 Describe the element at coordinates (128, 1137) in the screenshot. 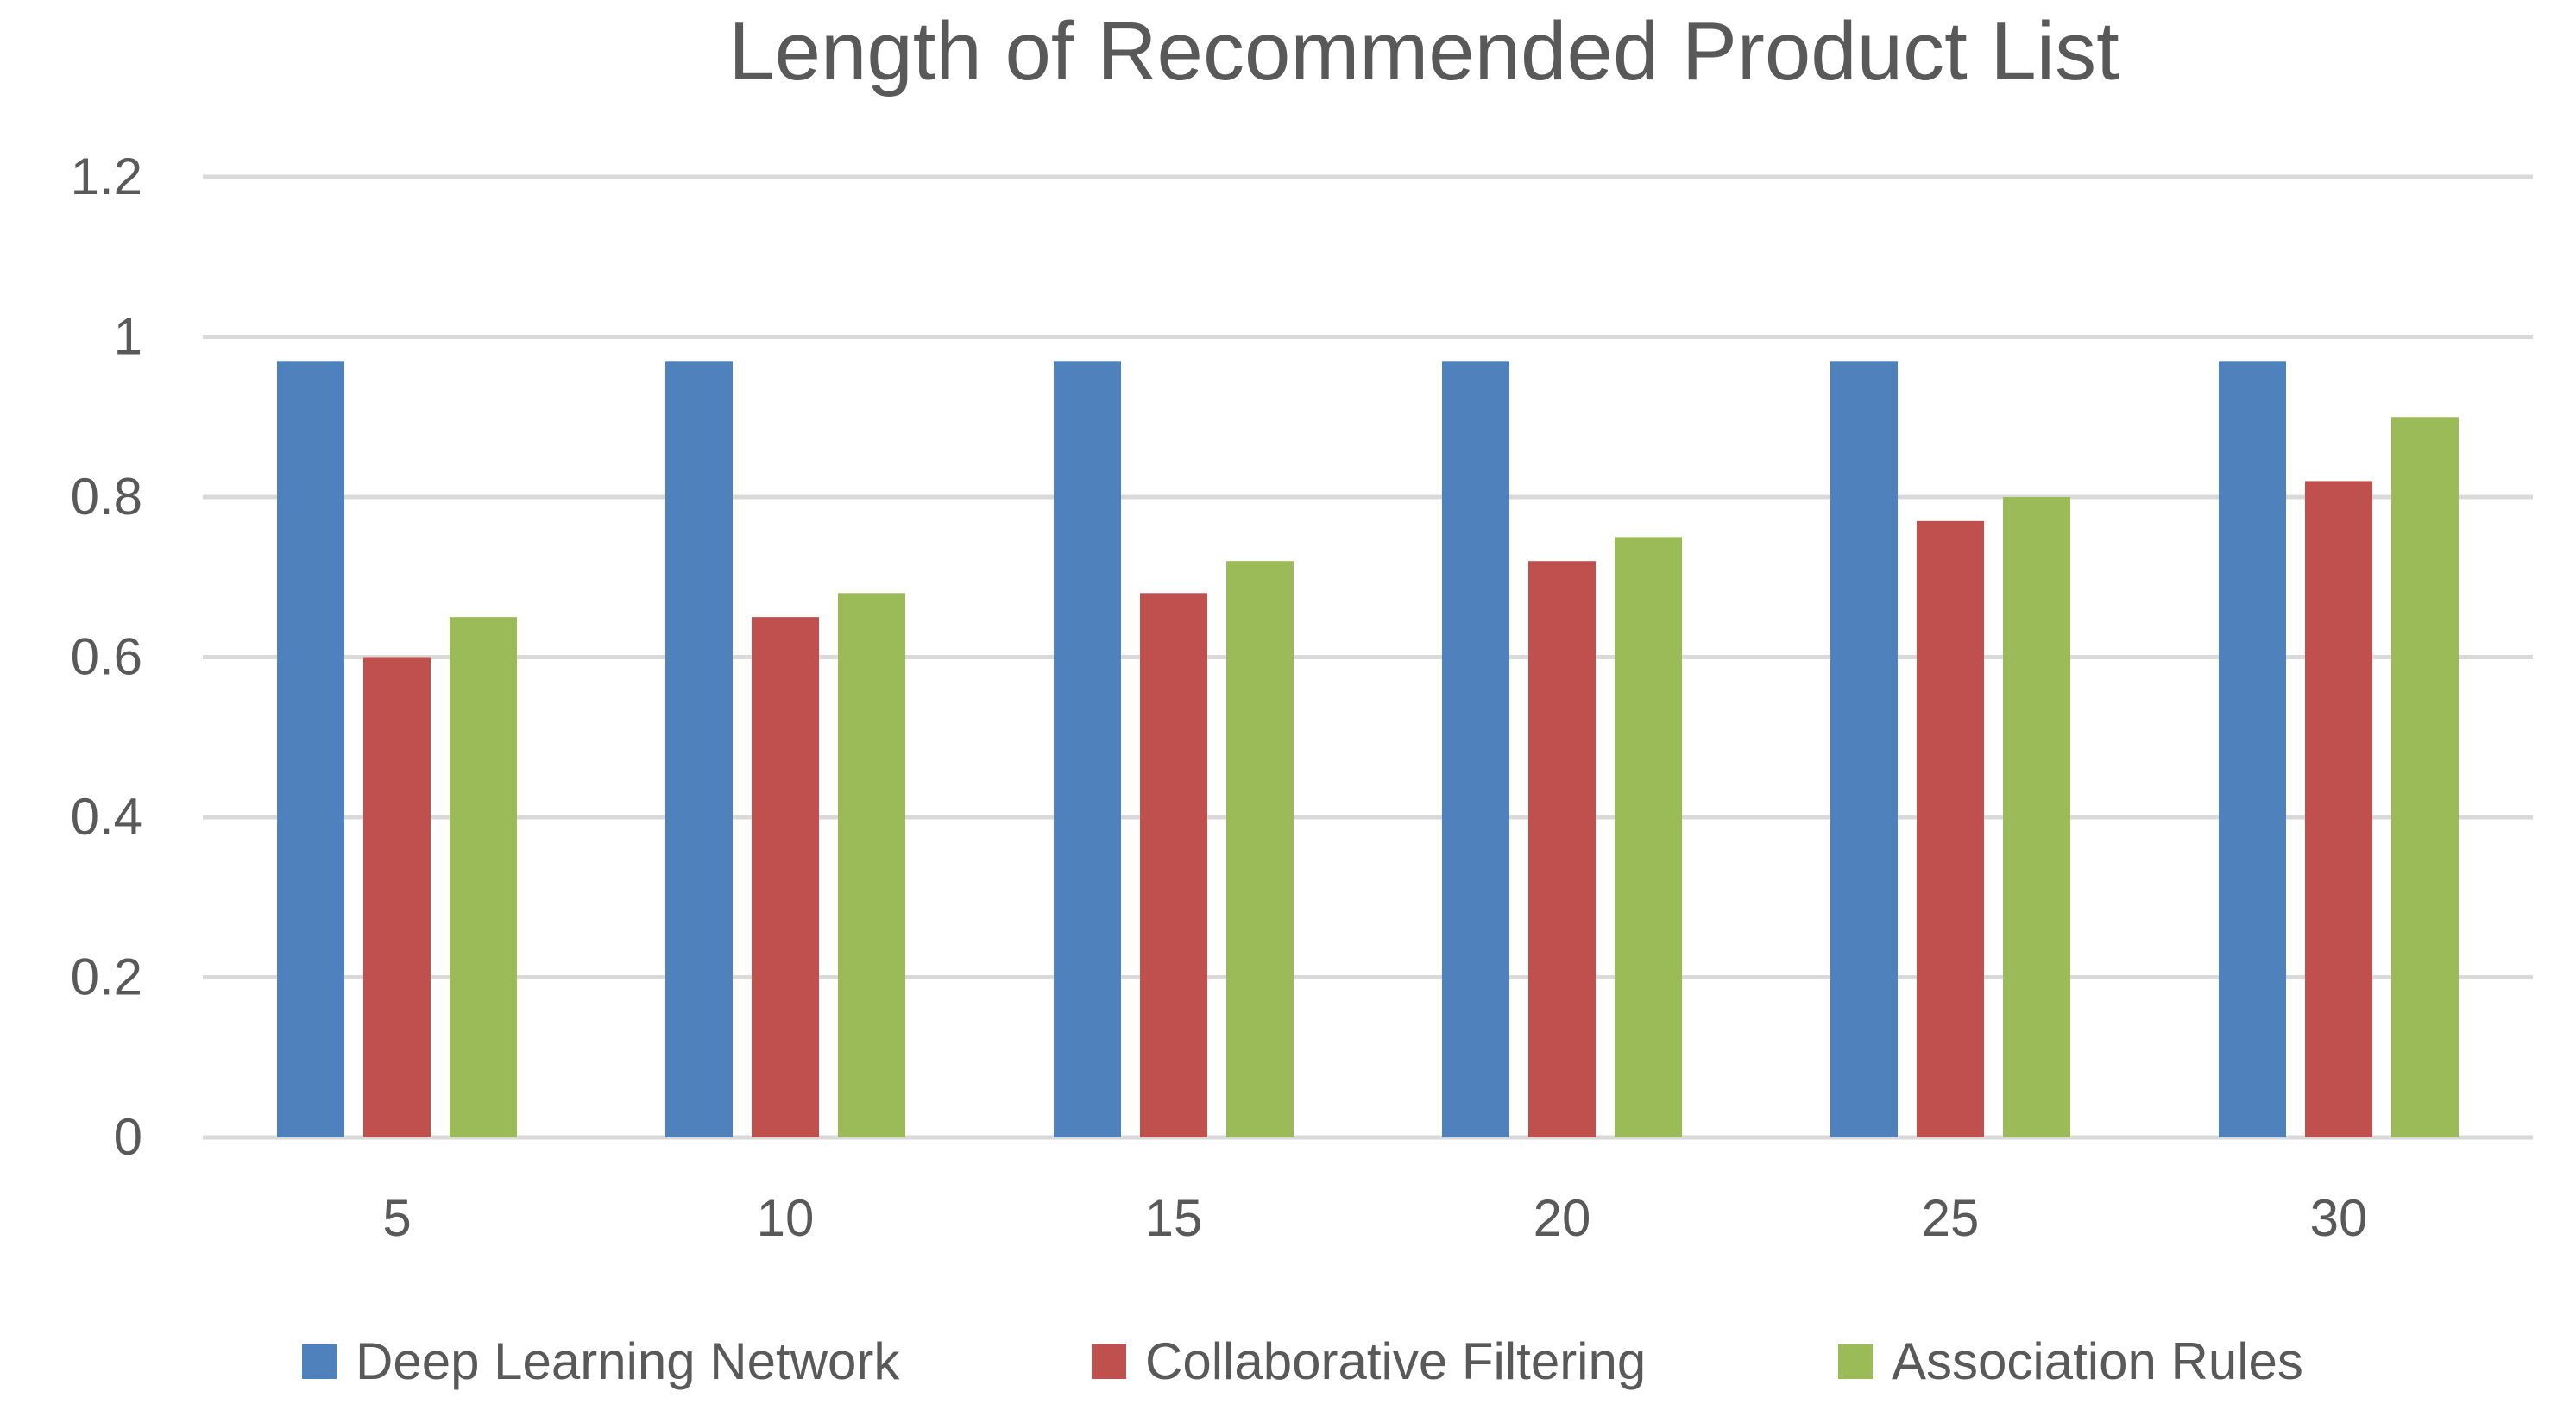

I see `y-tick-label: 0` at that location.